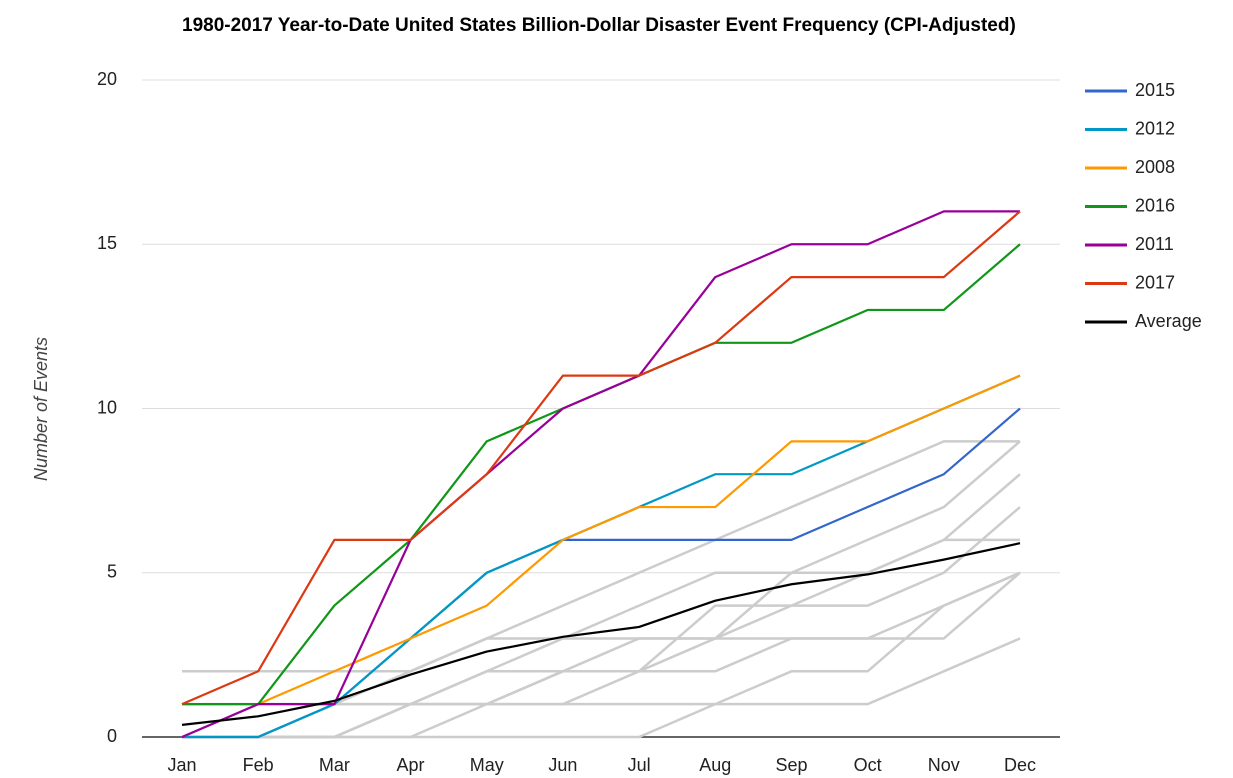 This screenshot has height=778, width=1233. I want to click on y-tick-label: 15, so click(107, 243).